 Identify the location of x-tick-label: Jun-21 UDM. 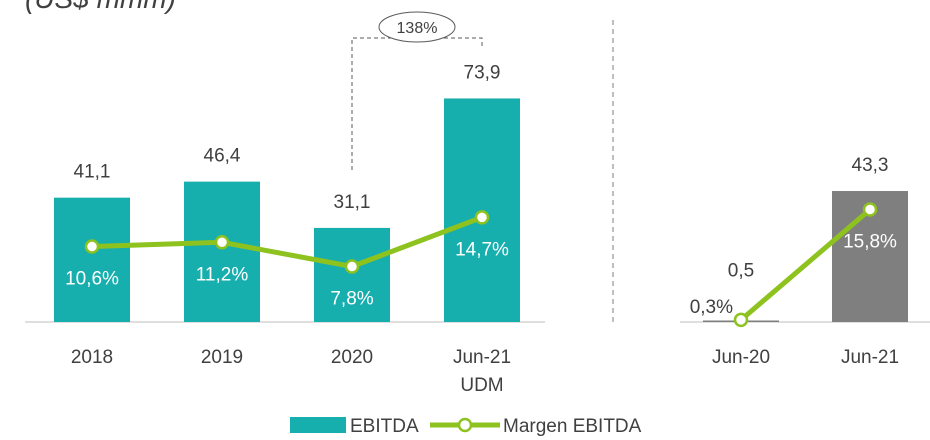
(482, 371).